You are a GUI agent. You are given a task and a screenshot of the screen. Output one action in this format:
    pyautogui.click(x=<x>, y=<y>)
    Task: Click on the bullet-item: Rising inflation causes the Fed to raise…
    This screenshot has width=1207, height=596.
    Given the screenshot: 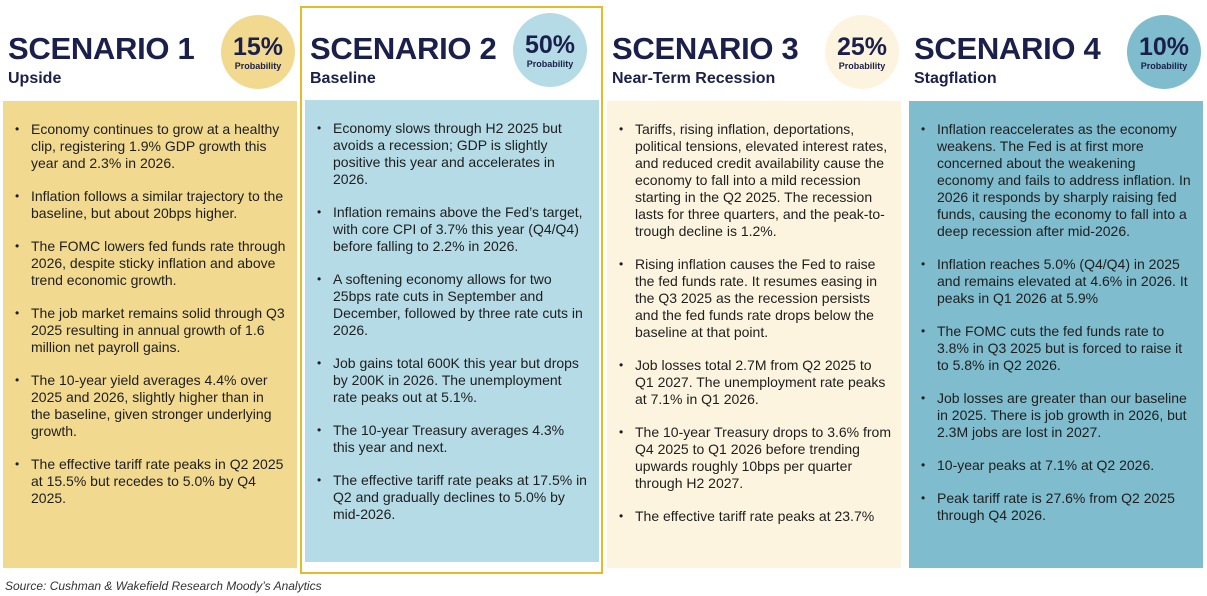 What is the action you would take?
    pyautogui.click(x=754, y=298)
    